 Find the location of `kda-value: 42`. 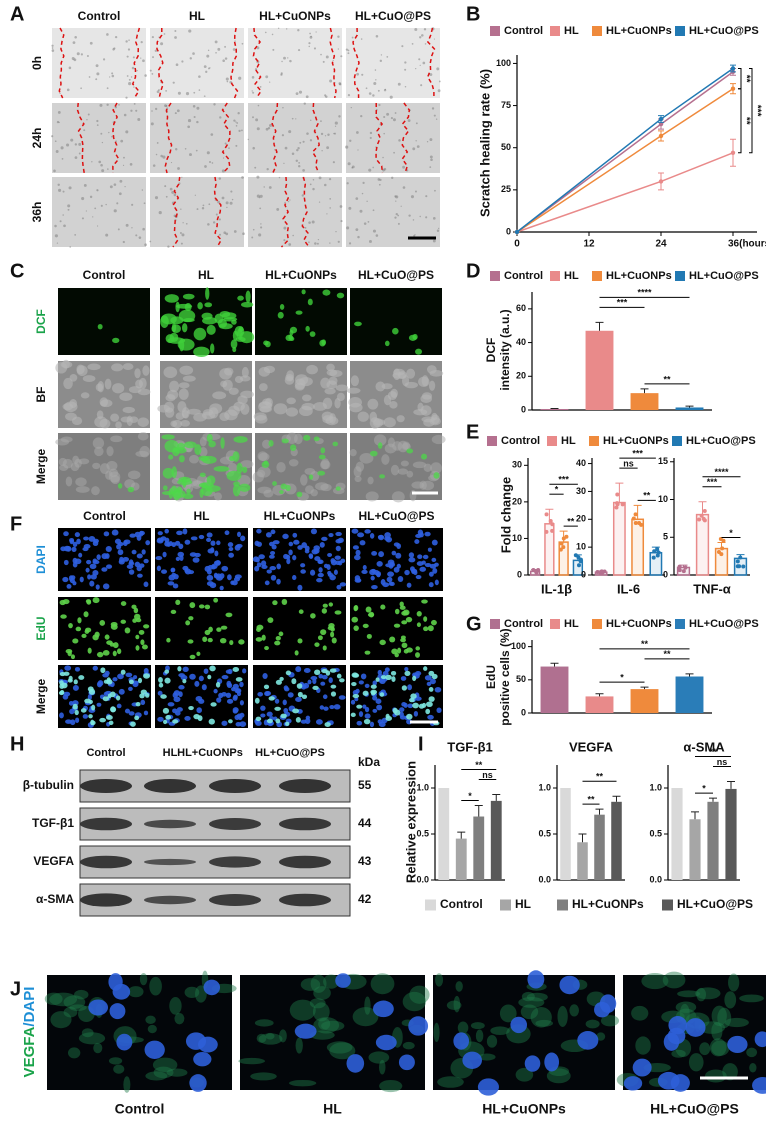

kda-value: 42 is located at coordinates (365, 899).